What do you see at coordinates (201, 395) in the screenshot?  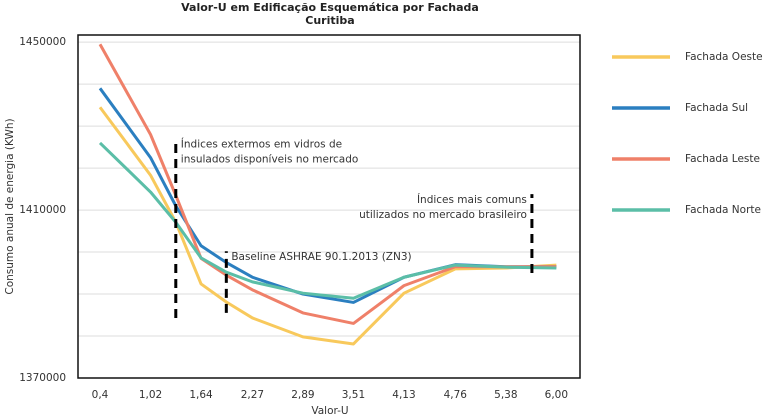 I see `x-tick-label: 1,64` at bounding box center [201, 395].